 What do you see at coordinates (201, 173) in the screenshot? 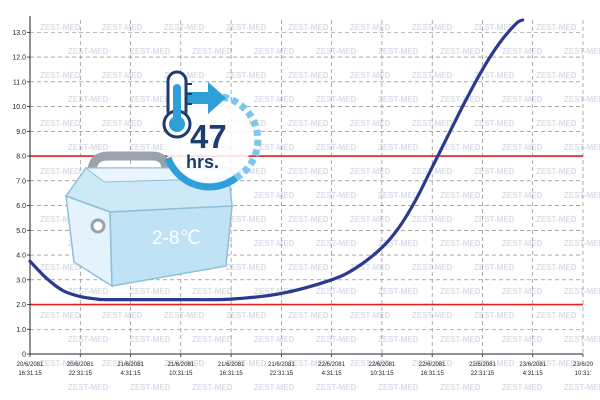
I see `timer-ring-solid` at bounding box center [201, 173].